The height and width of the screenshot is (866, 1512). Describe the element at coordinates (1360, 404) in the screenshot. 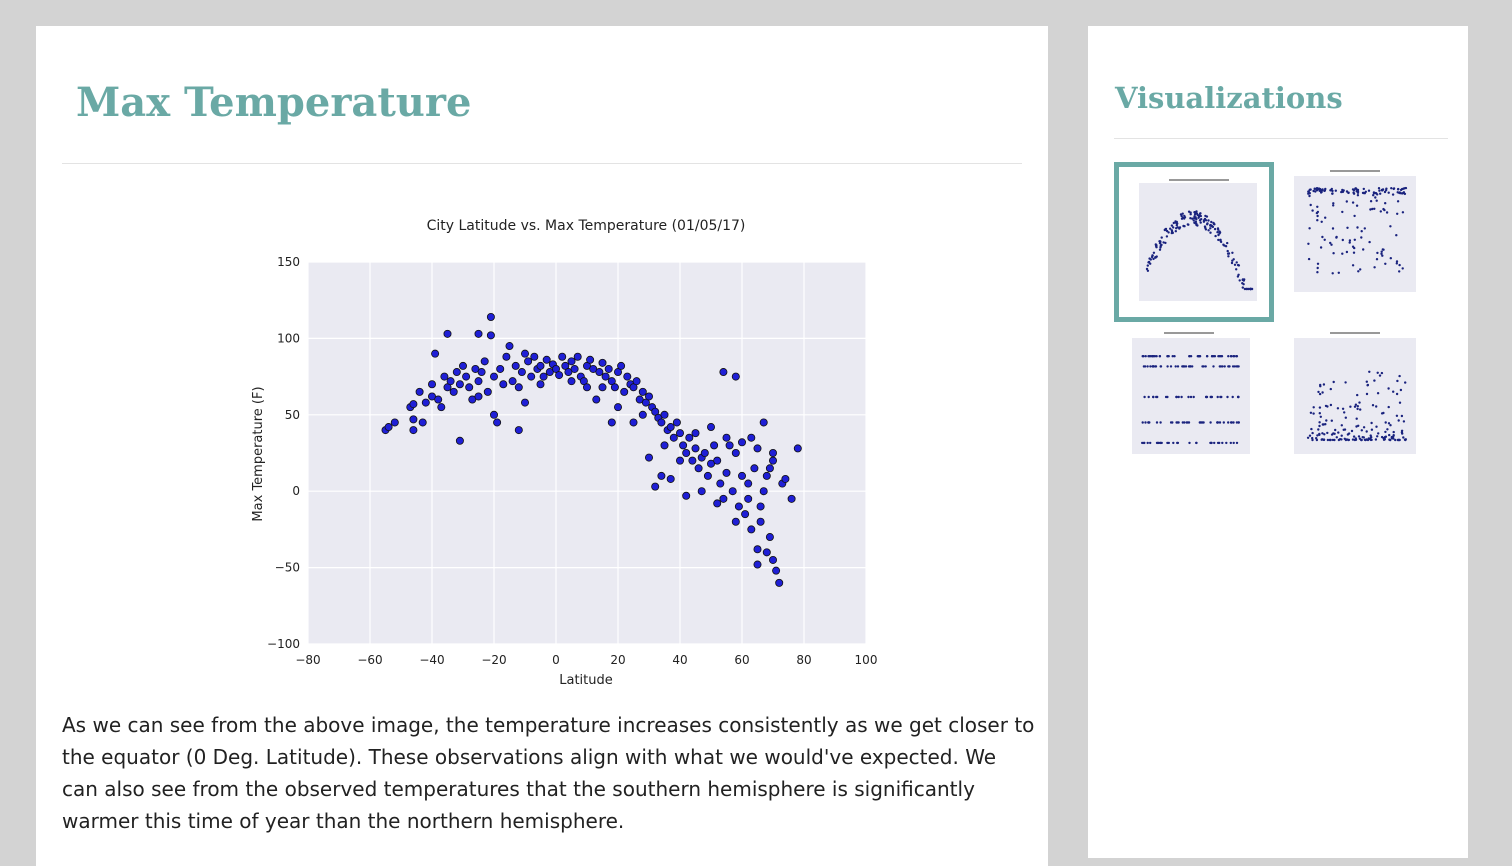

I see `thumbnail-wind-speed` at that location.